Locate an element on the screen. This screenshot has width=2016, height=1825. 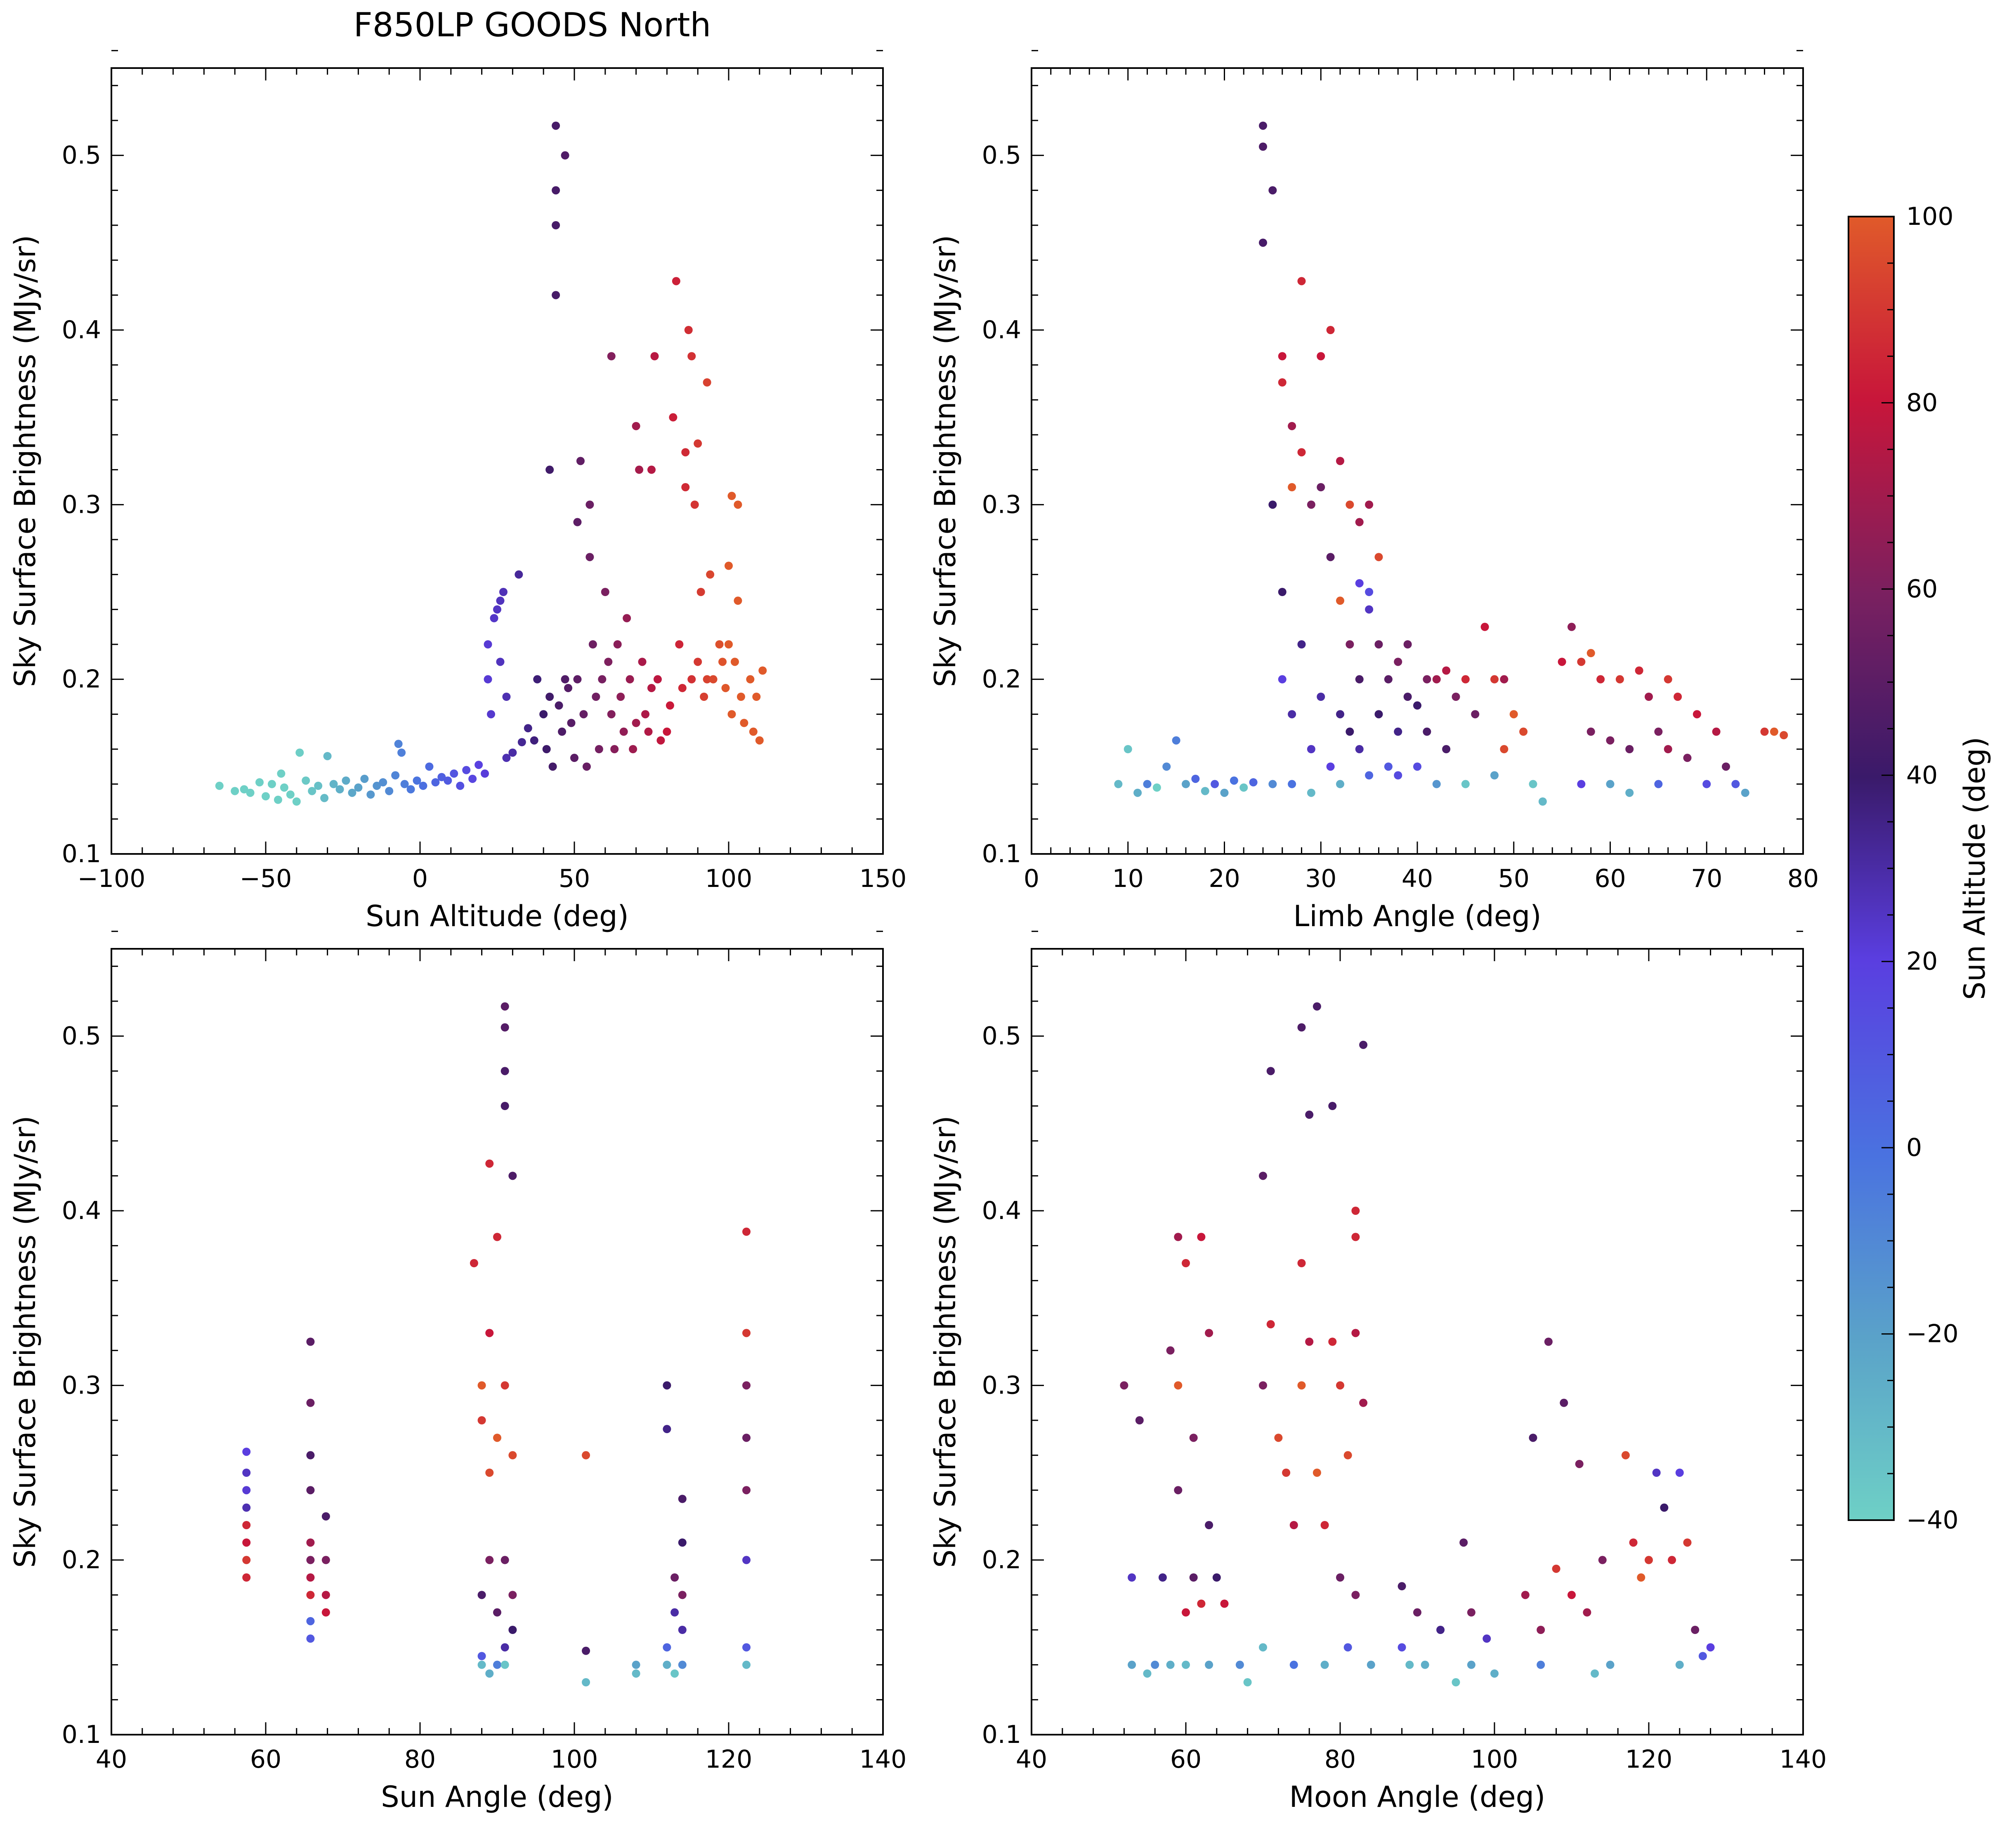
x-tick-label: 50 is located at coordinates (574, 879).